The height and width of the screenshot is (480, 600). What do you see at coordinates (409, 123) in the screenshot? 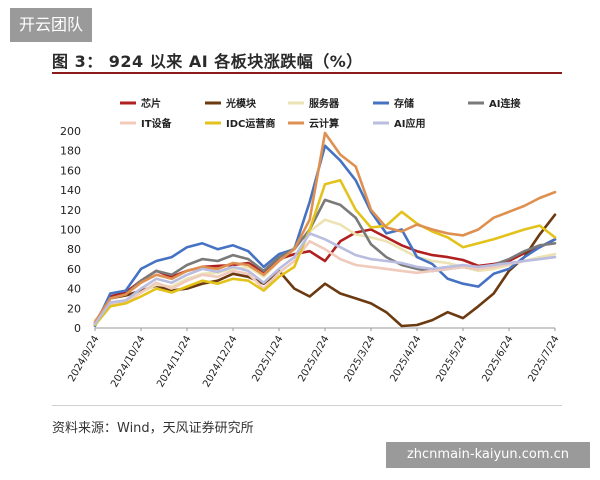
I see `legend-label: AI应用` at bounding box center [409, 123].